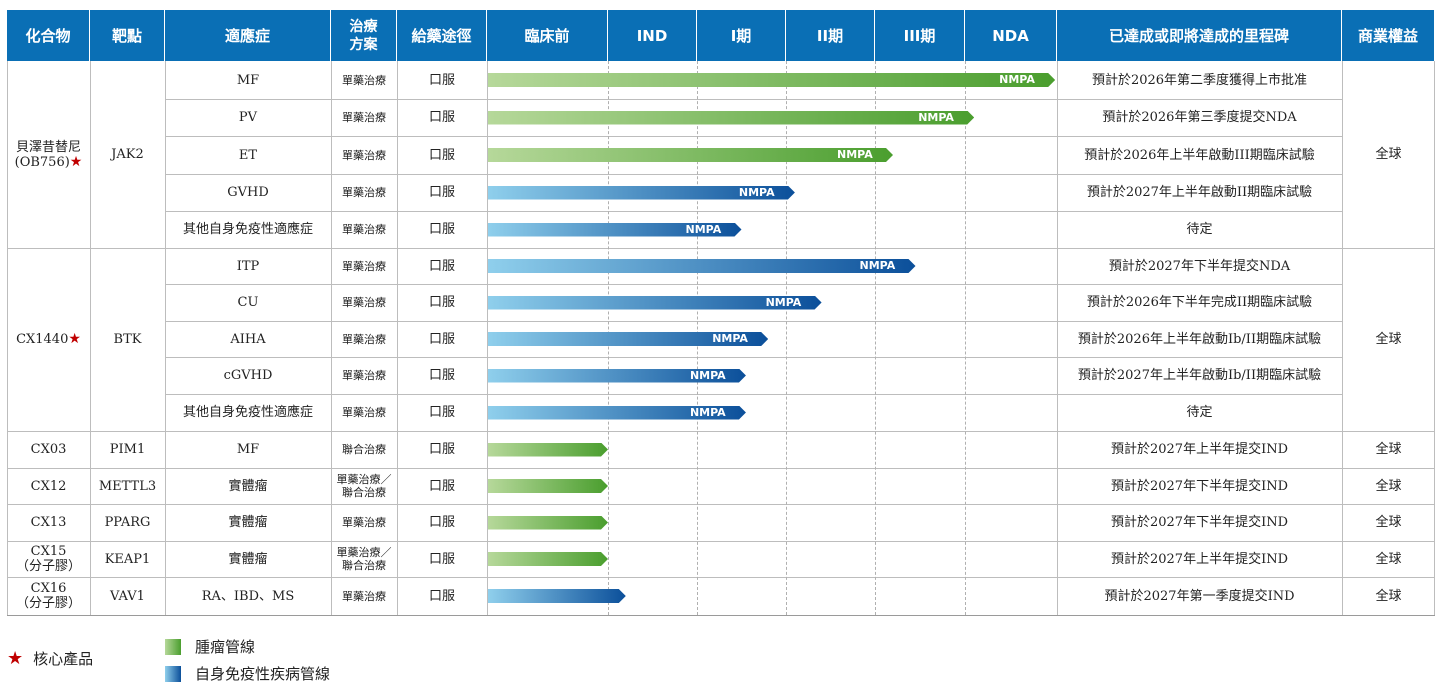 The image size is (1440, 686). What do you see at coordinates (248, 339) in the screenshot?
I see `indication-cell: AIHA` at bounding box center [248, 339].